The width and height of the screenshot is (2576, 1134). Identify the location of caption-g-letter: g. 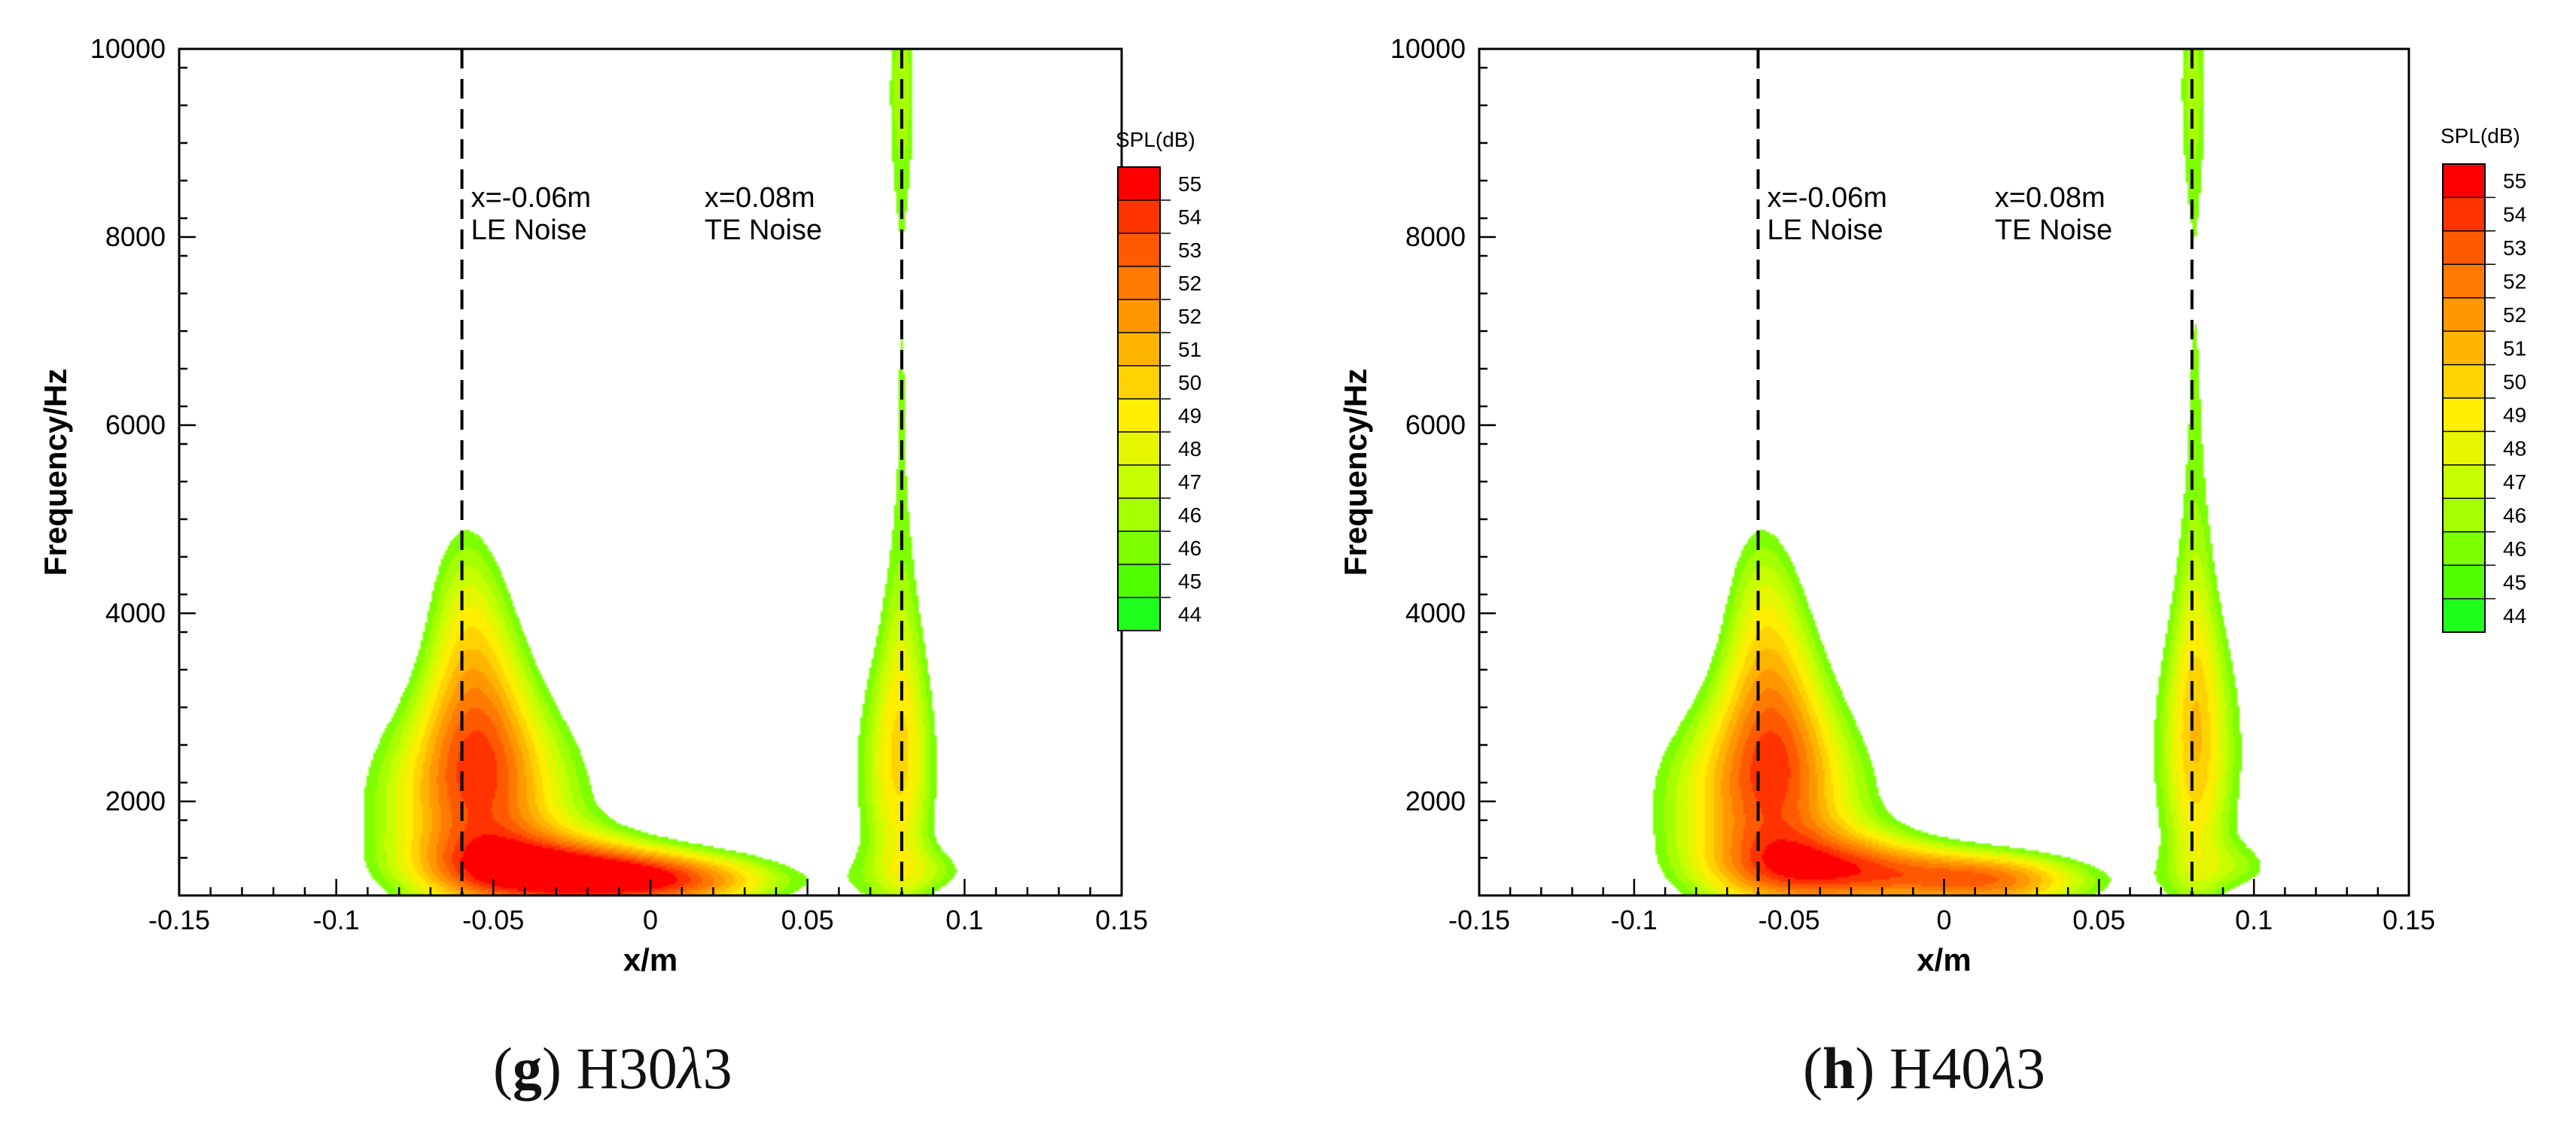
(527, 1068).